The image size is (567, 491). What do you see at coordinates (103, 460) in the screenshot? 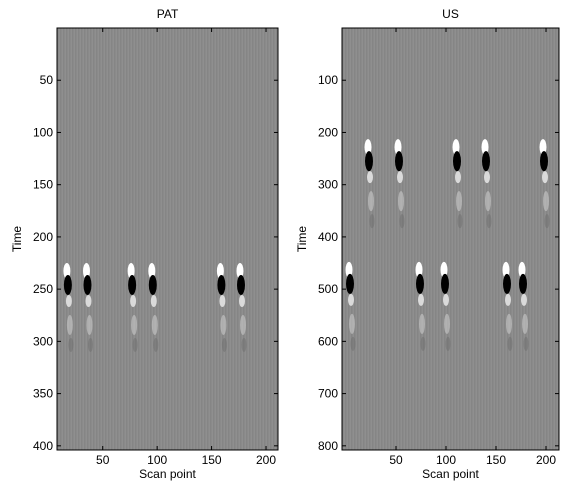
I see `x-tick-label: 50` at bounding box center [103, 460].